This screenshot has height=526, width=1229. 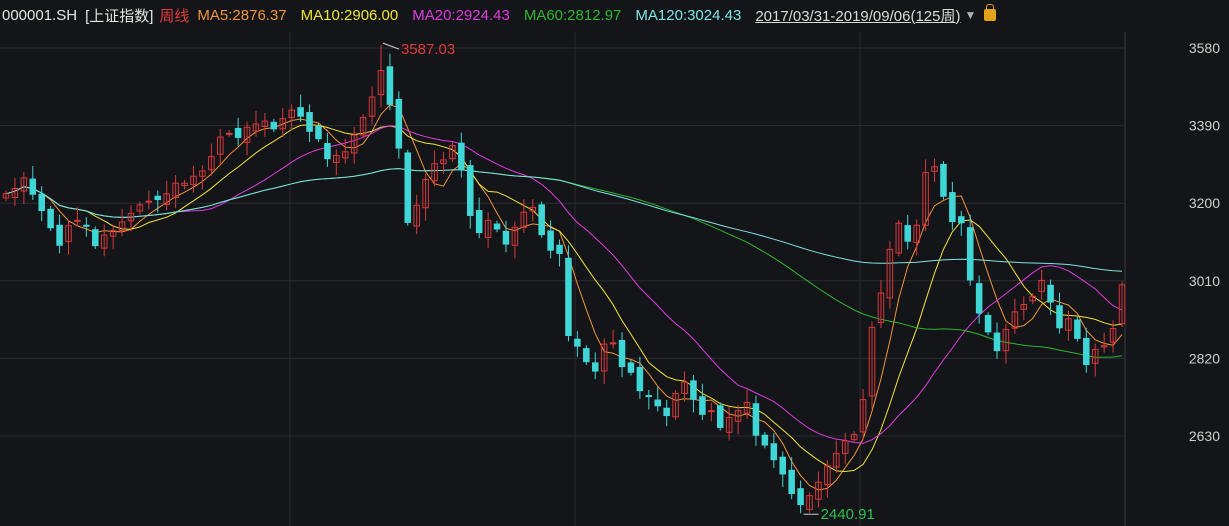 What do you see at coordinates (572, 15) in the screenshot?
I see `ma60-label: MA60:2812.97` at bounding box center [572, 15].